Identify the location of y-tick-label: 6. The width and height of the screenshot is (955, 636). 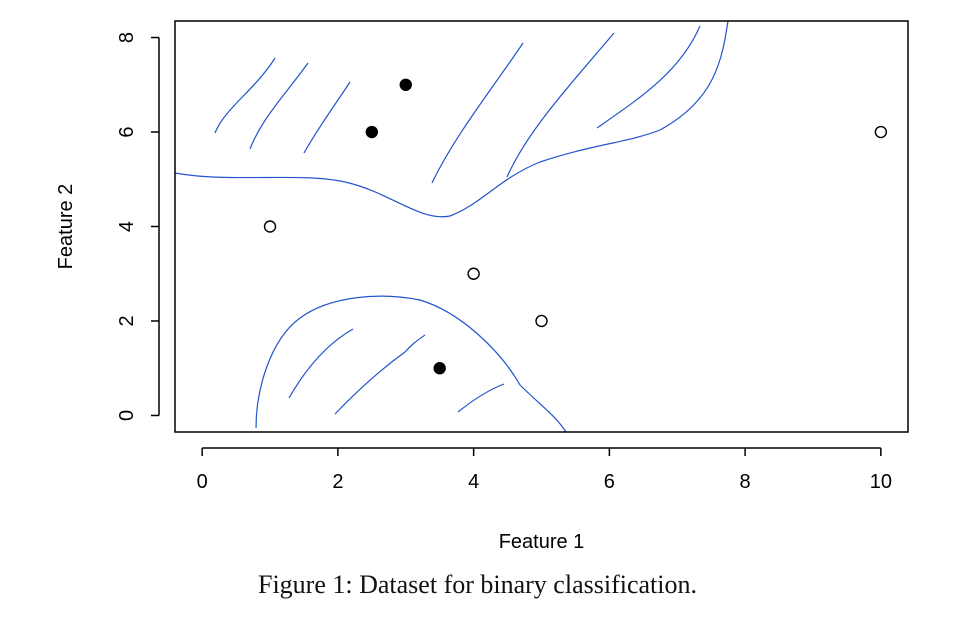
(127, 131).